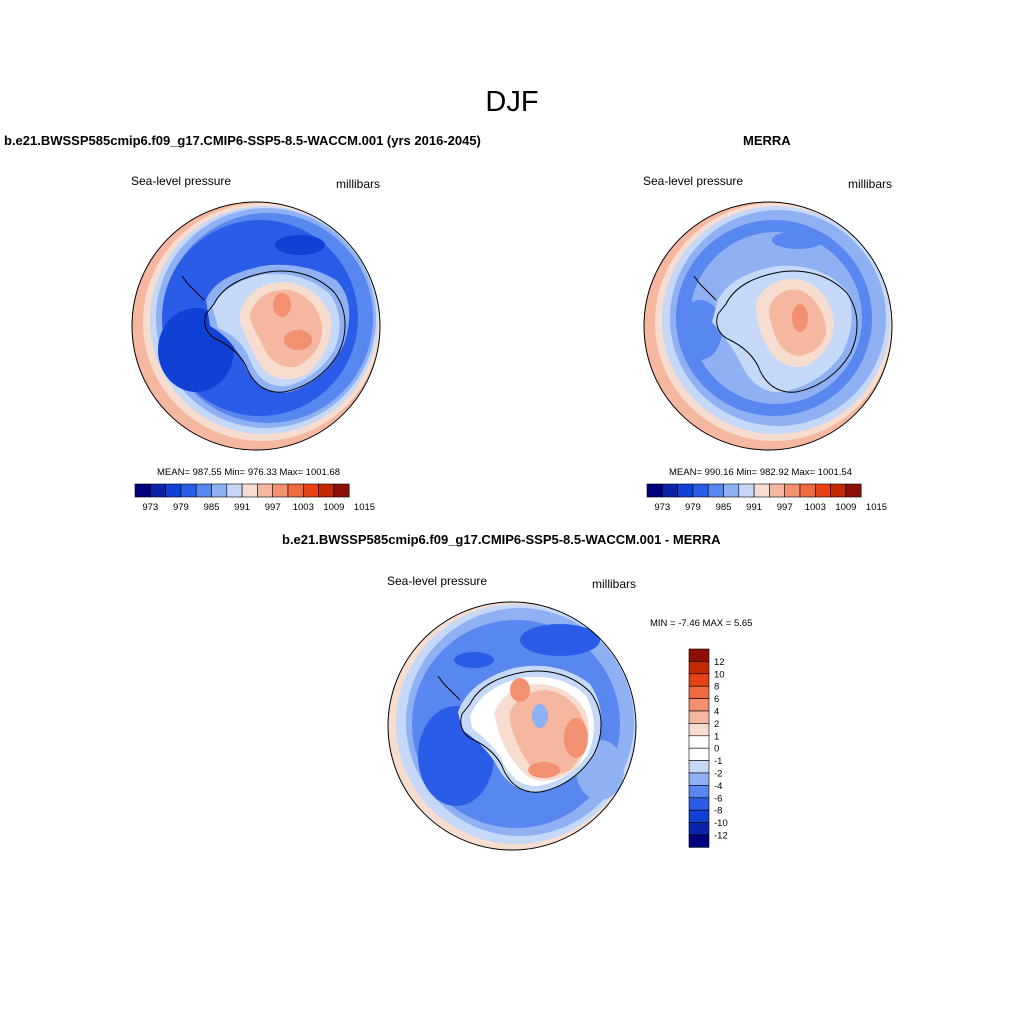 The height and width of the screenshot is (1024, 1024). I want to click on colorbar-diff-tick-label-12: -8, so click(718, 811).